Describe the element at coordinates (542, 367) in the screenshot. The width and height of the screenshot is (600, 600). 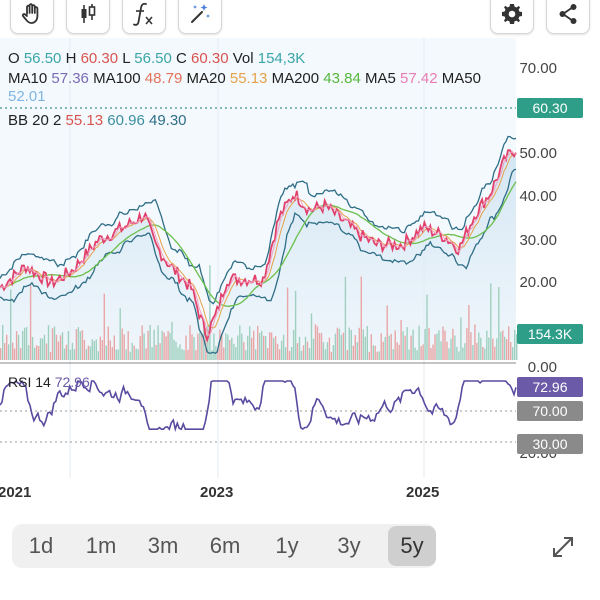
I see `rsi-axis-label: 0.00` at that location.